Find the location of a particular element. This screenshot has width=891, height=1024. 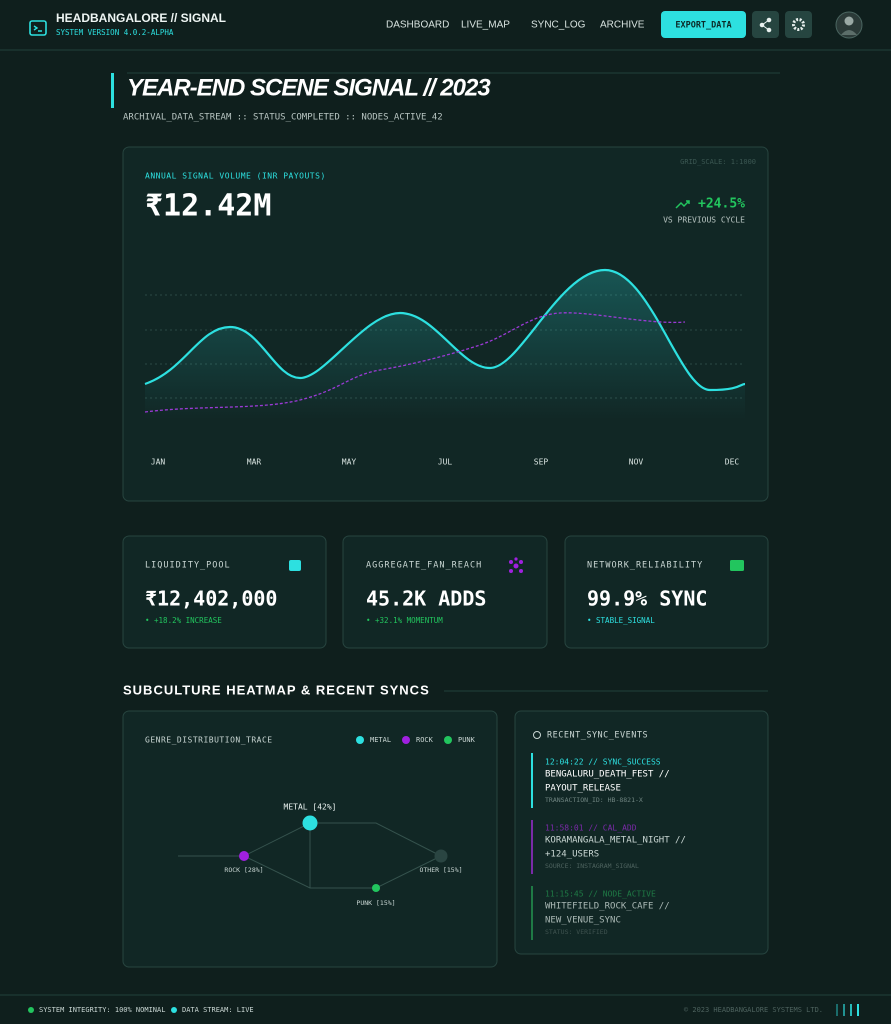

stat-note: • +18.2% INCREASE is located at coordinates (183, 620).